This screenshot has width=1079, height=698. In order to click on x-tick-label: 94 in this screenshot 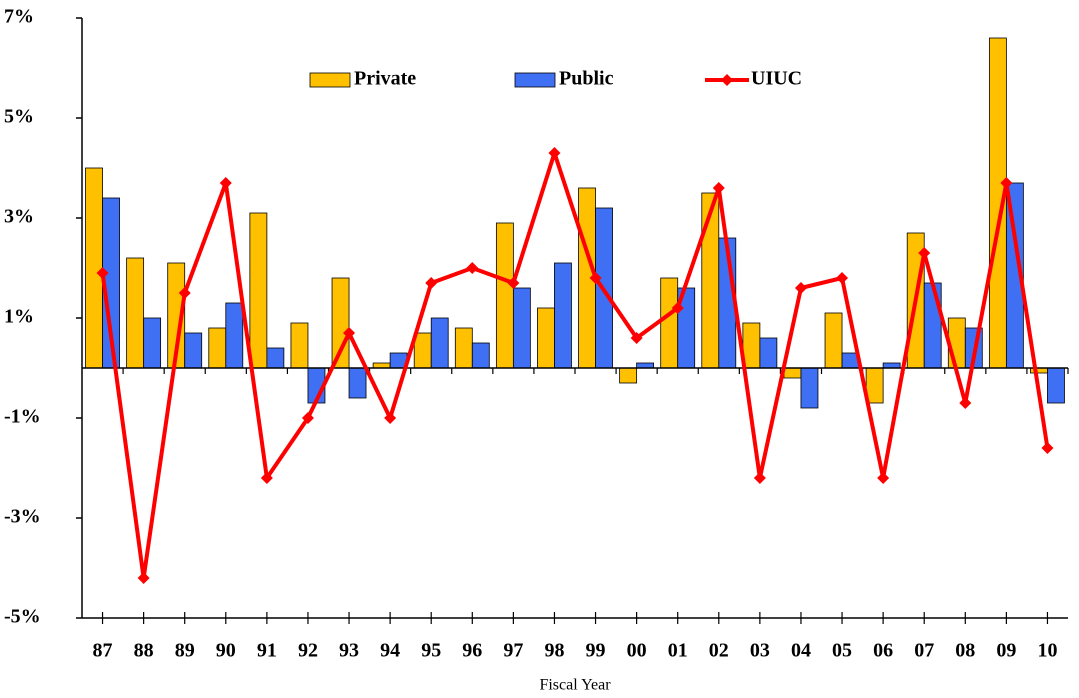, I will do `click(390, 651)`.